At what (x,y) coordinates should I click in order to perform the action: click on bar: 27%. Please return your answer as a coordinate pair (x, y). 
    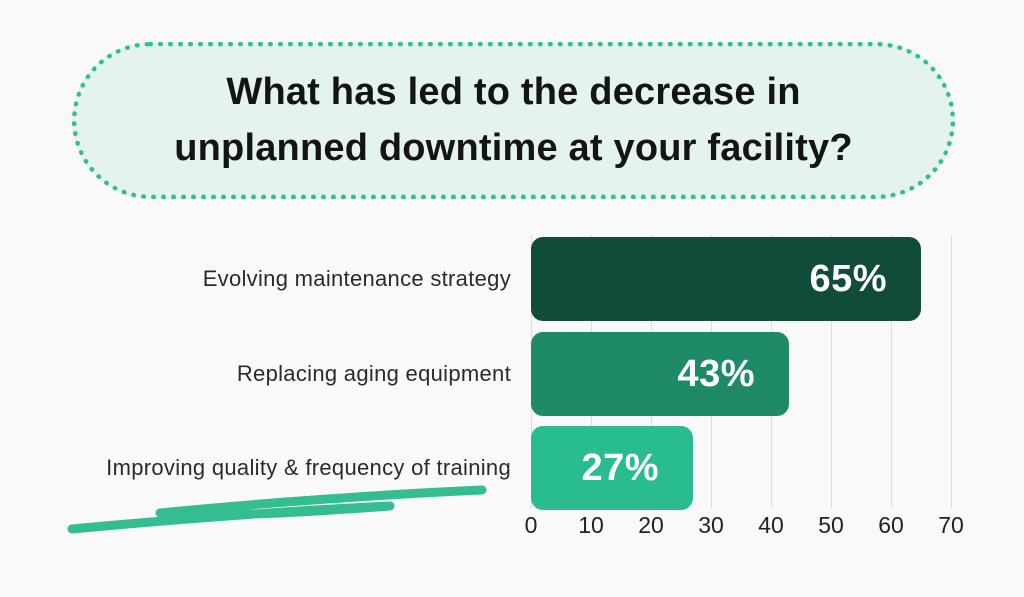
    Looking at the image, I should click on (612, 468).